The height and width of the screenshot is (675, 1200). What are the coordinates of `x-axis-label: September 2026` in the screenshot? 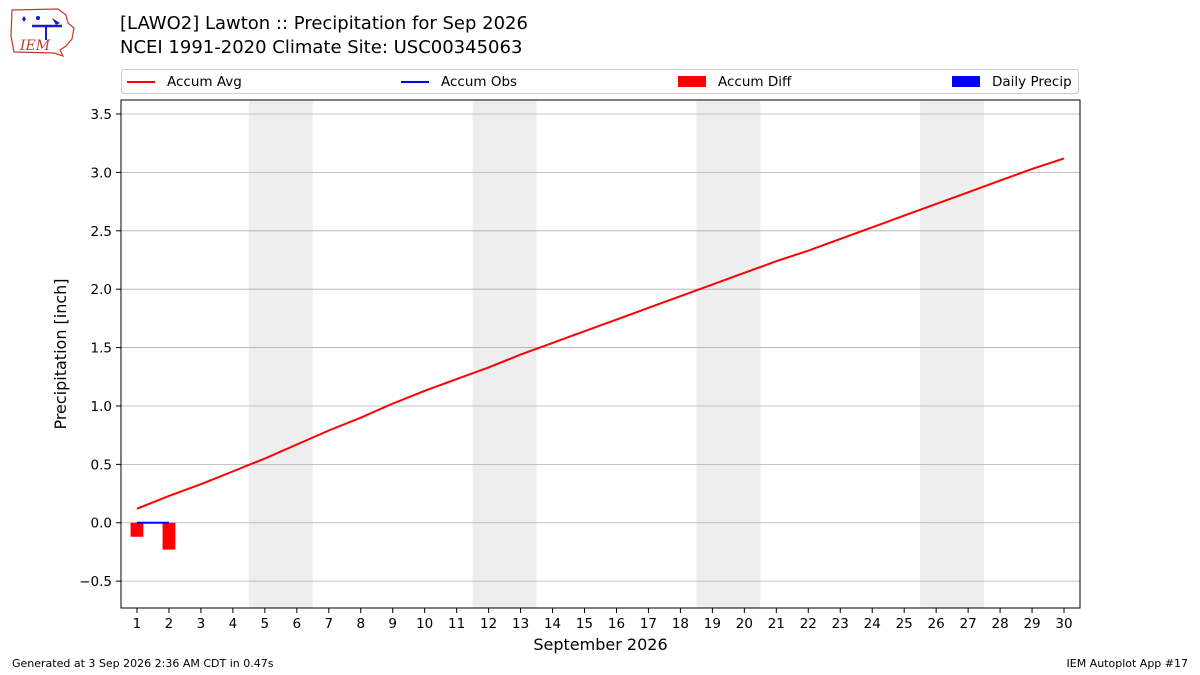 It's located at (600, 644).